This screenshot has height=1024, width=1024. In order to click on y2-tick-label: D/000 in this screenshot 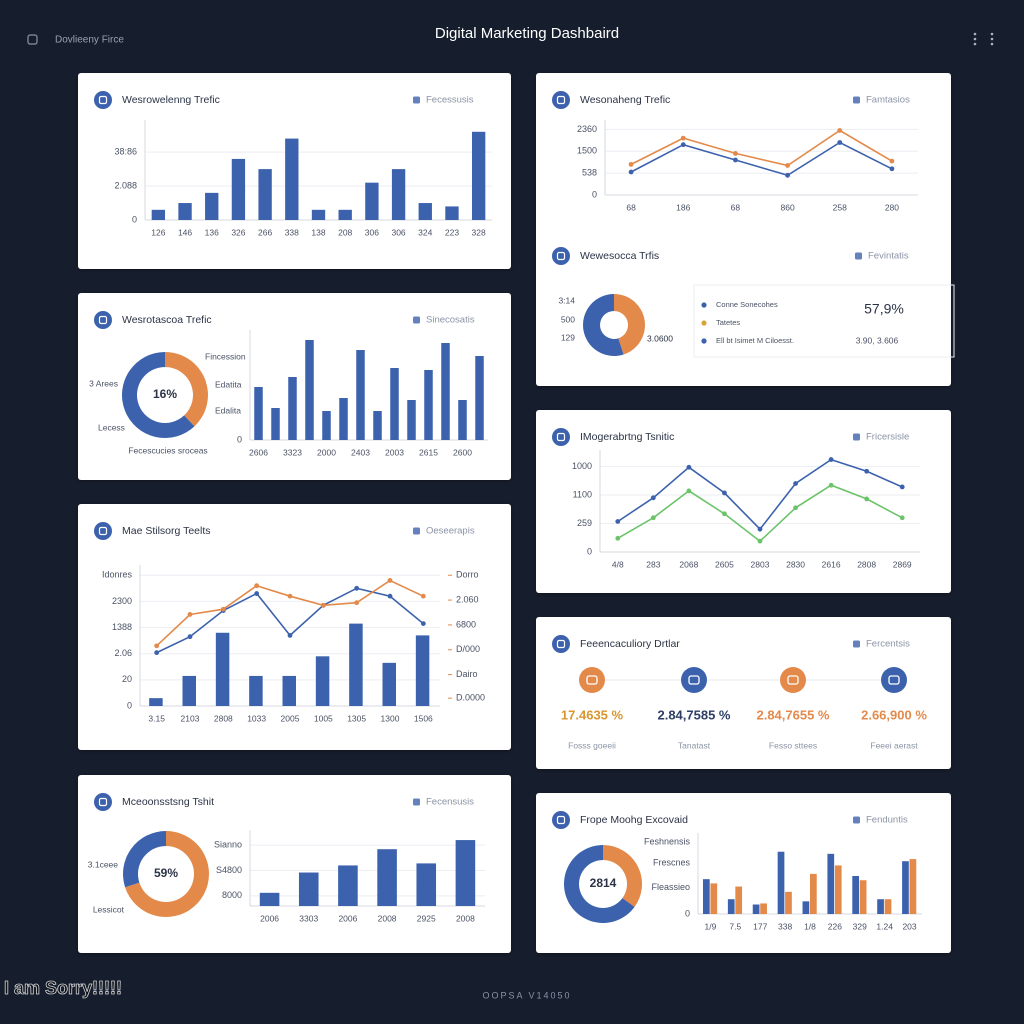, I will do `click(468, 649)`.